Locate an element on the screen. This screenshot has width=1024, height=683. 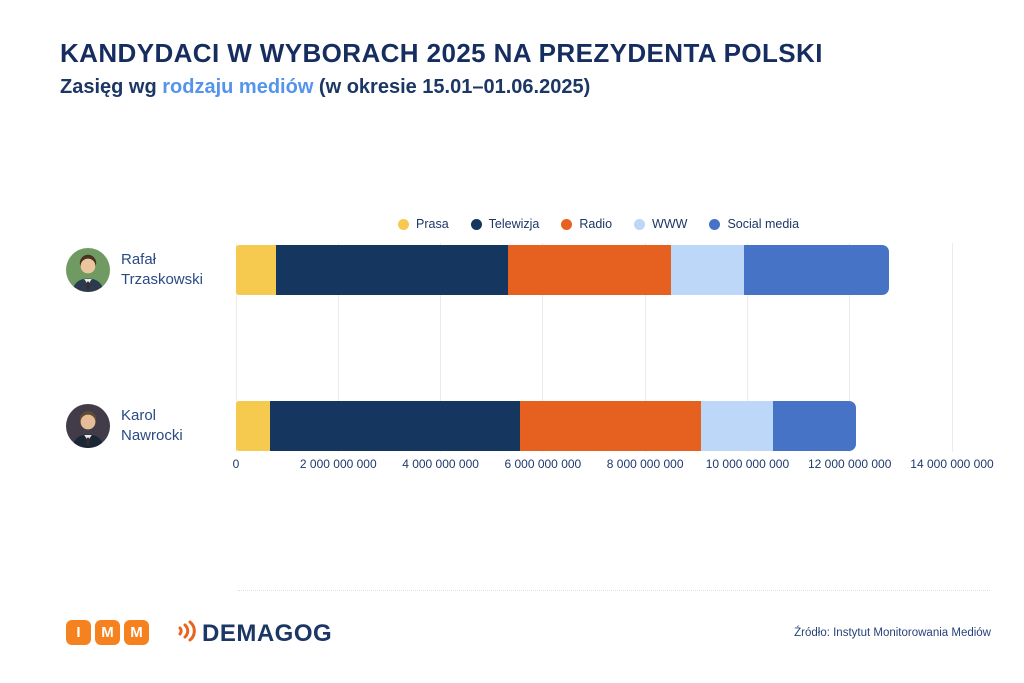
legend-item-social-media: Social media is located at coordinates (754, 224).